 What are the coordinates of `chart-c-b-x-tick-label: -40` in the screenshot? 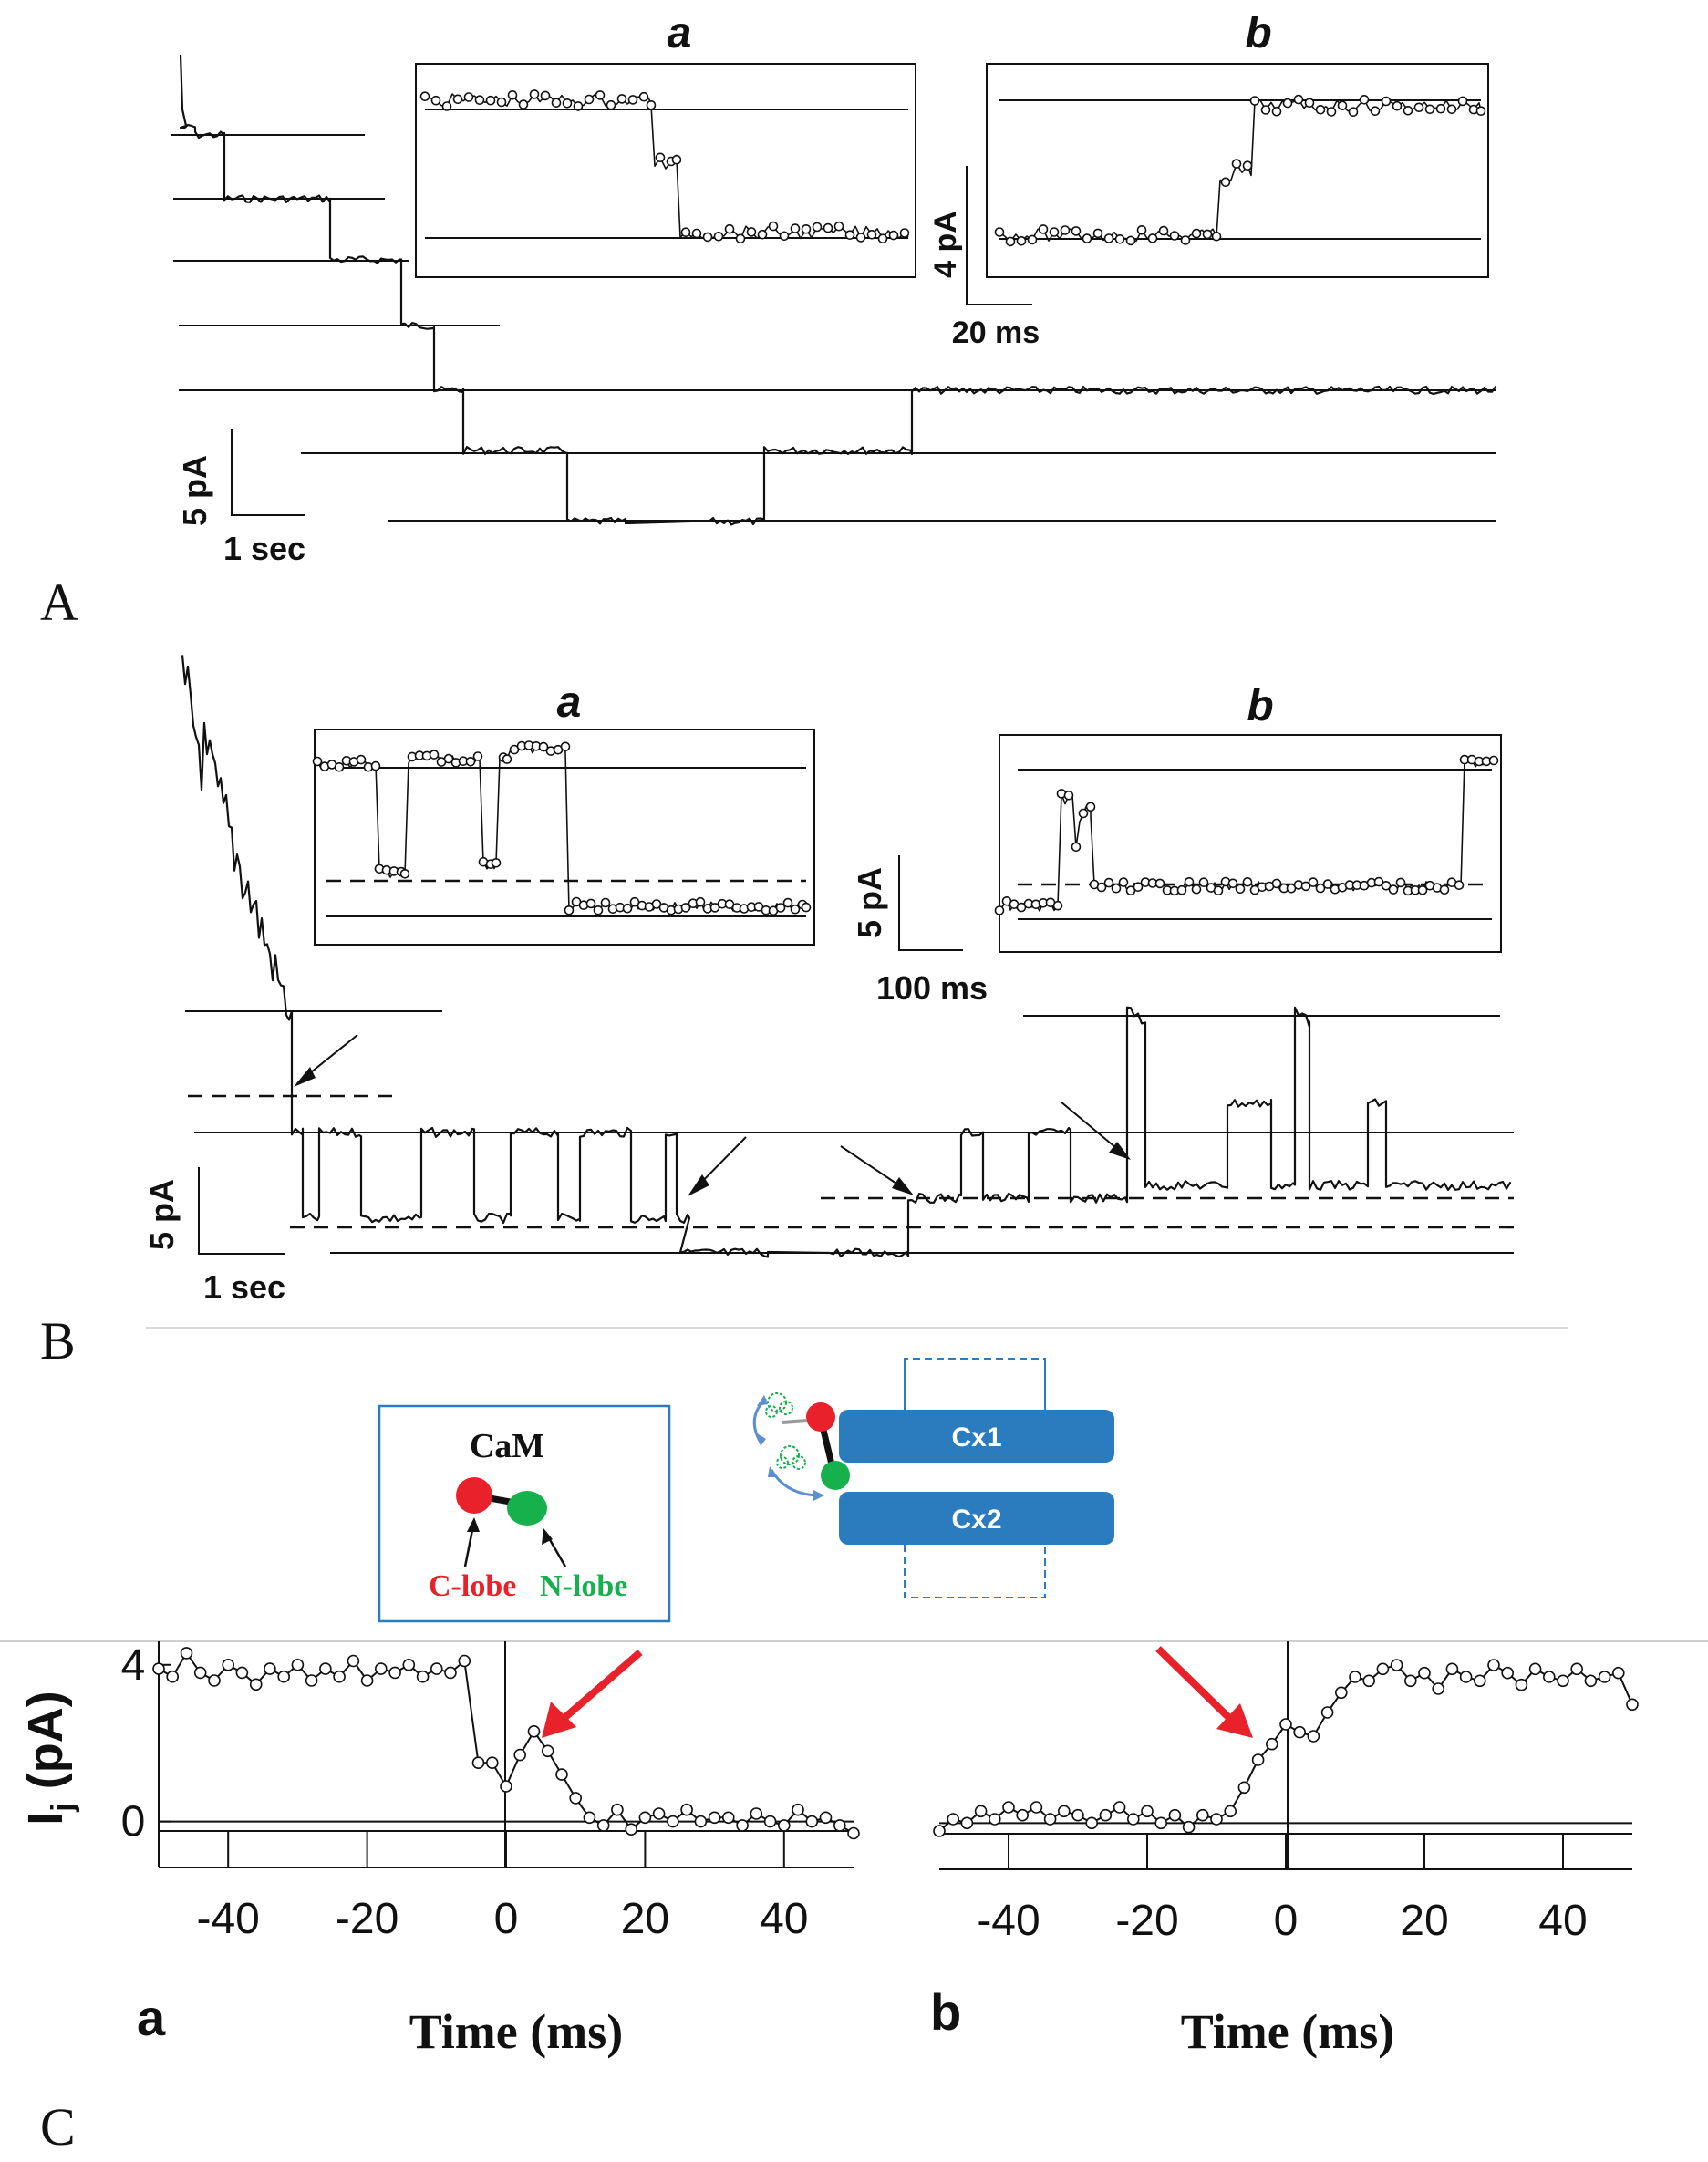 It's located at (1008, 1921).